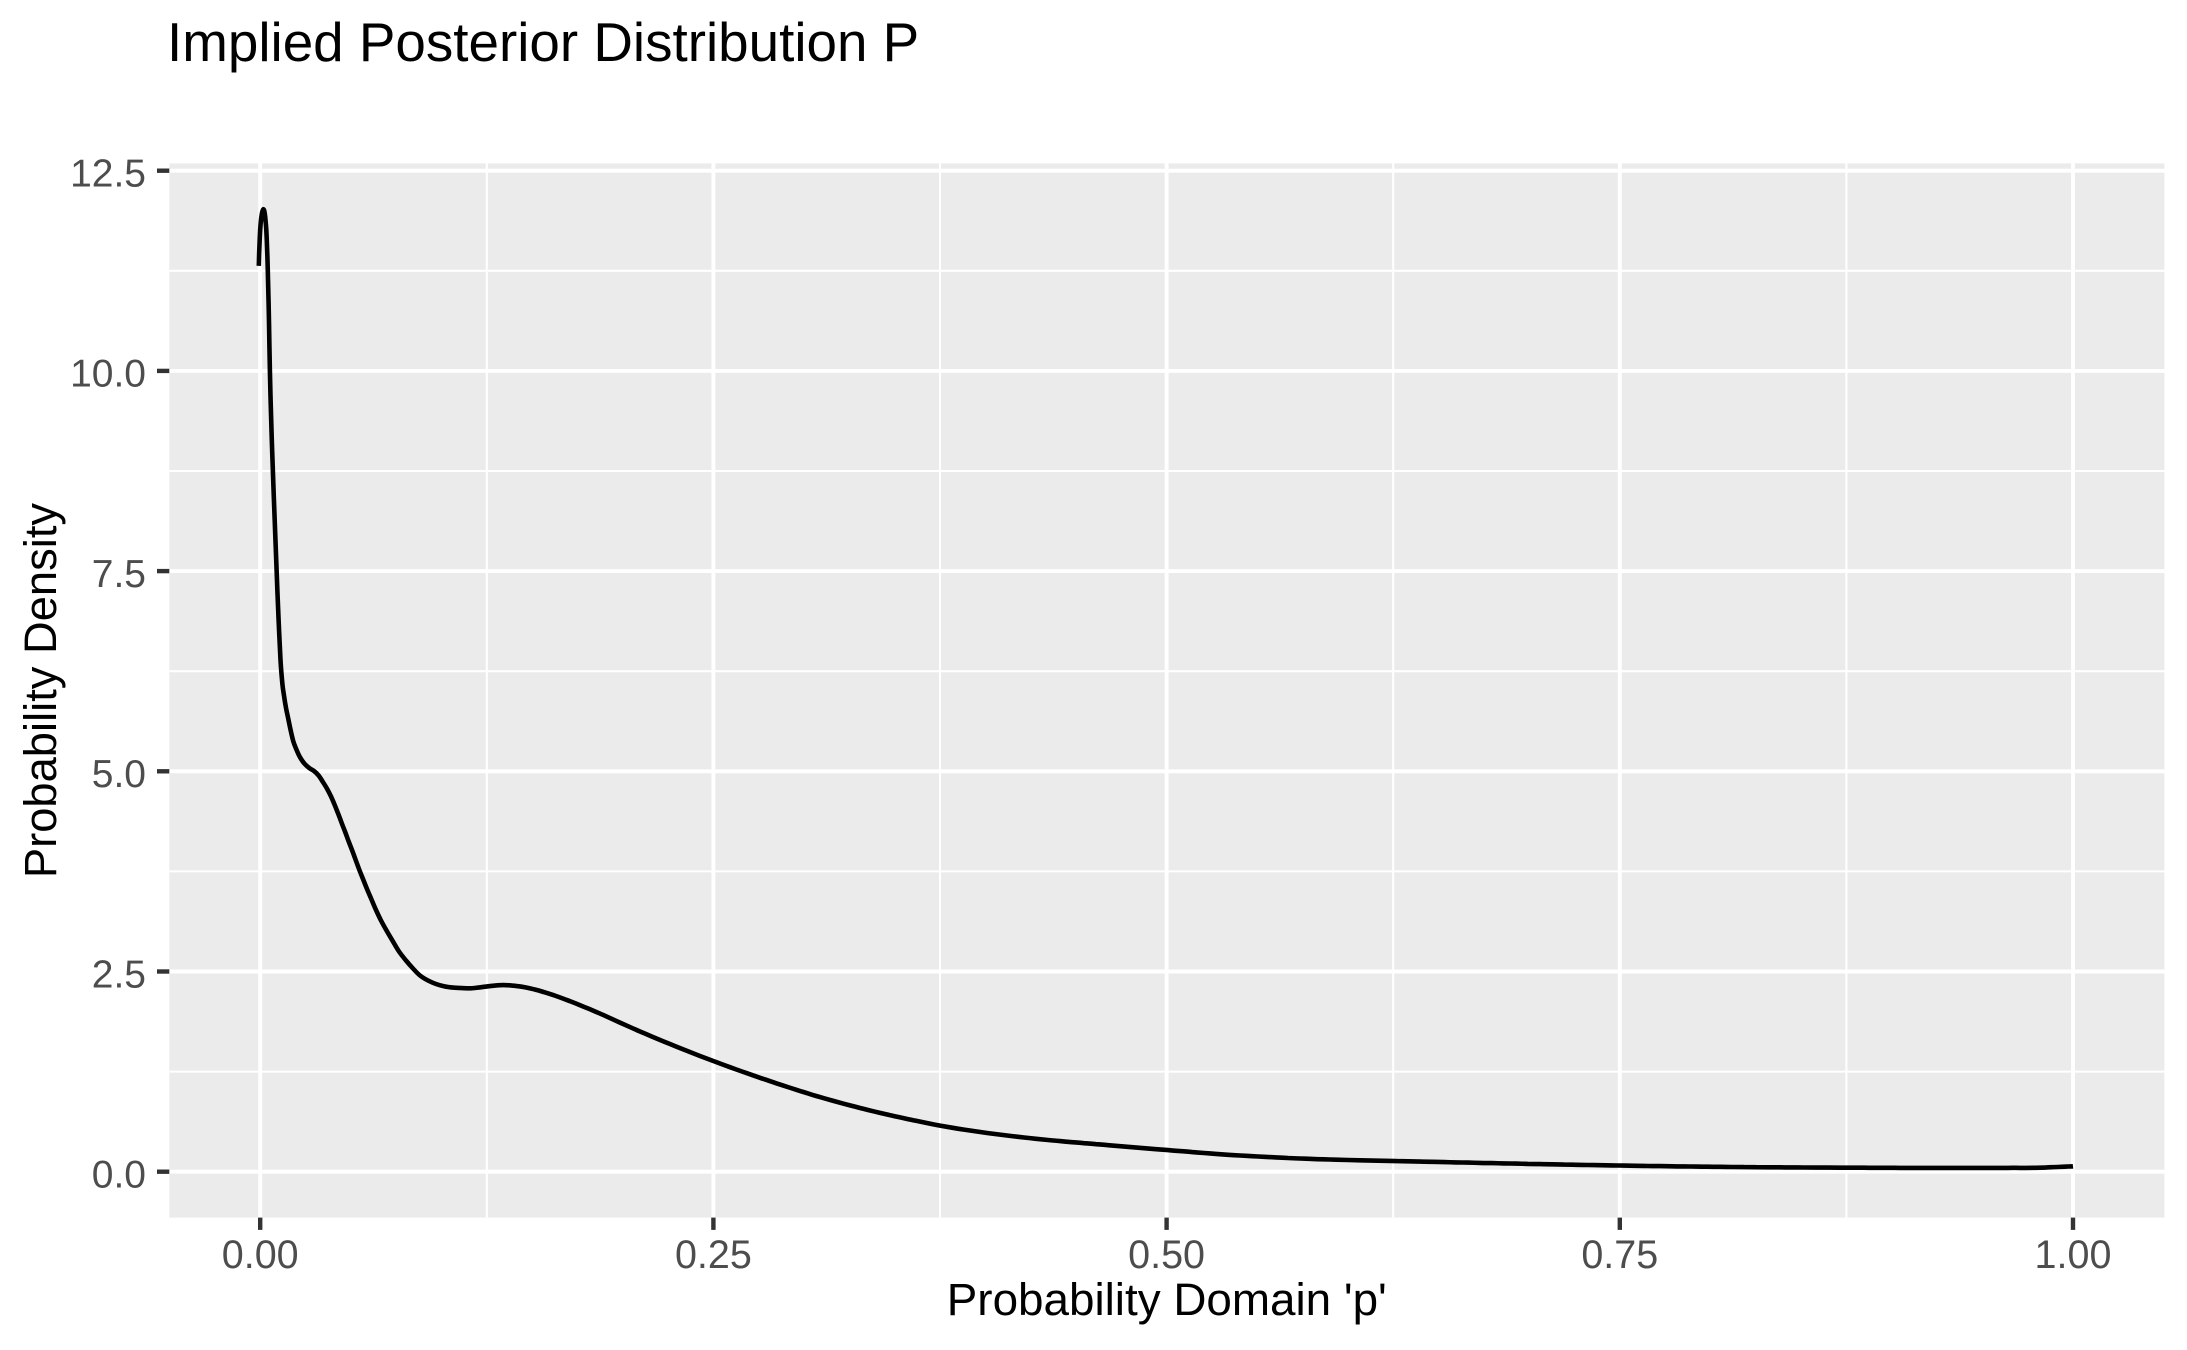 The image size is (2187, 1350). What do you see at coordinates (108, 374) in the screenshot?
I see `svg-text: 10.0` at bounding box center [108, 374].